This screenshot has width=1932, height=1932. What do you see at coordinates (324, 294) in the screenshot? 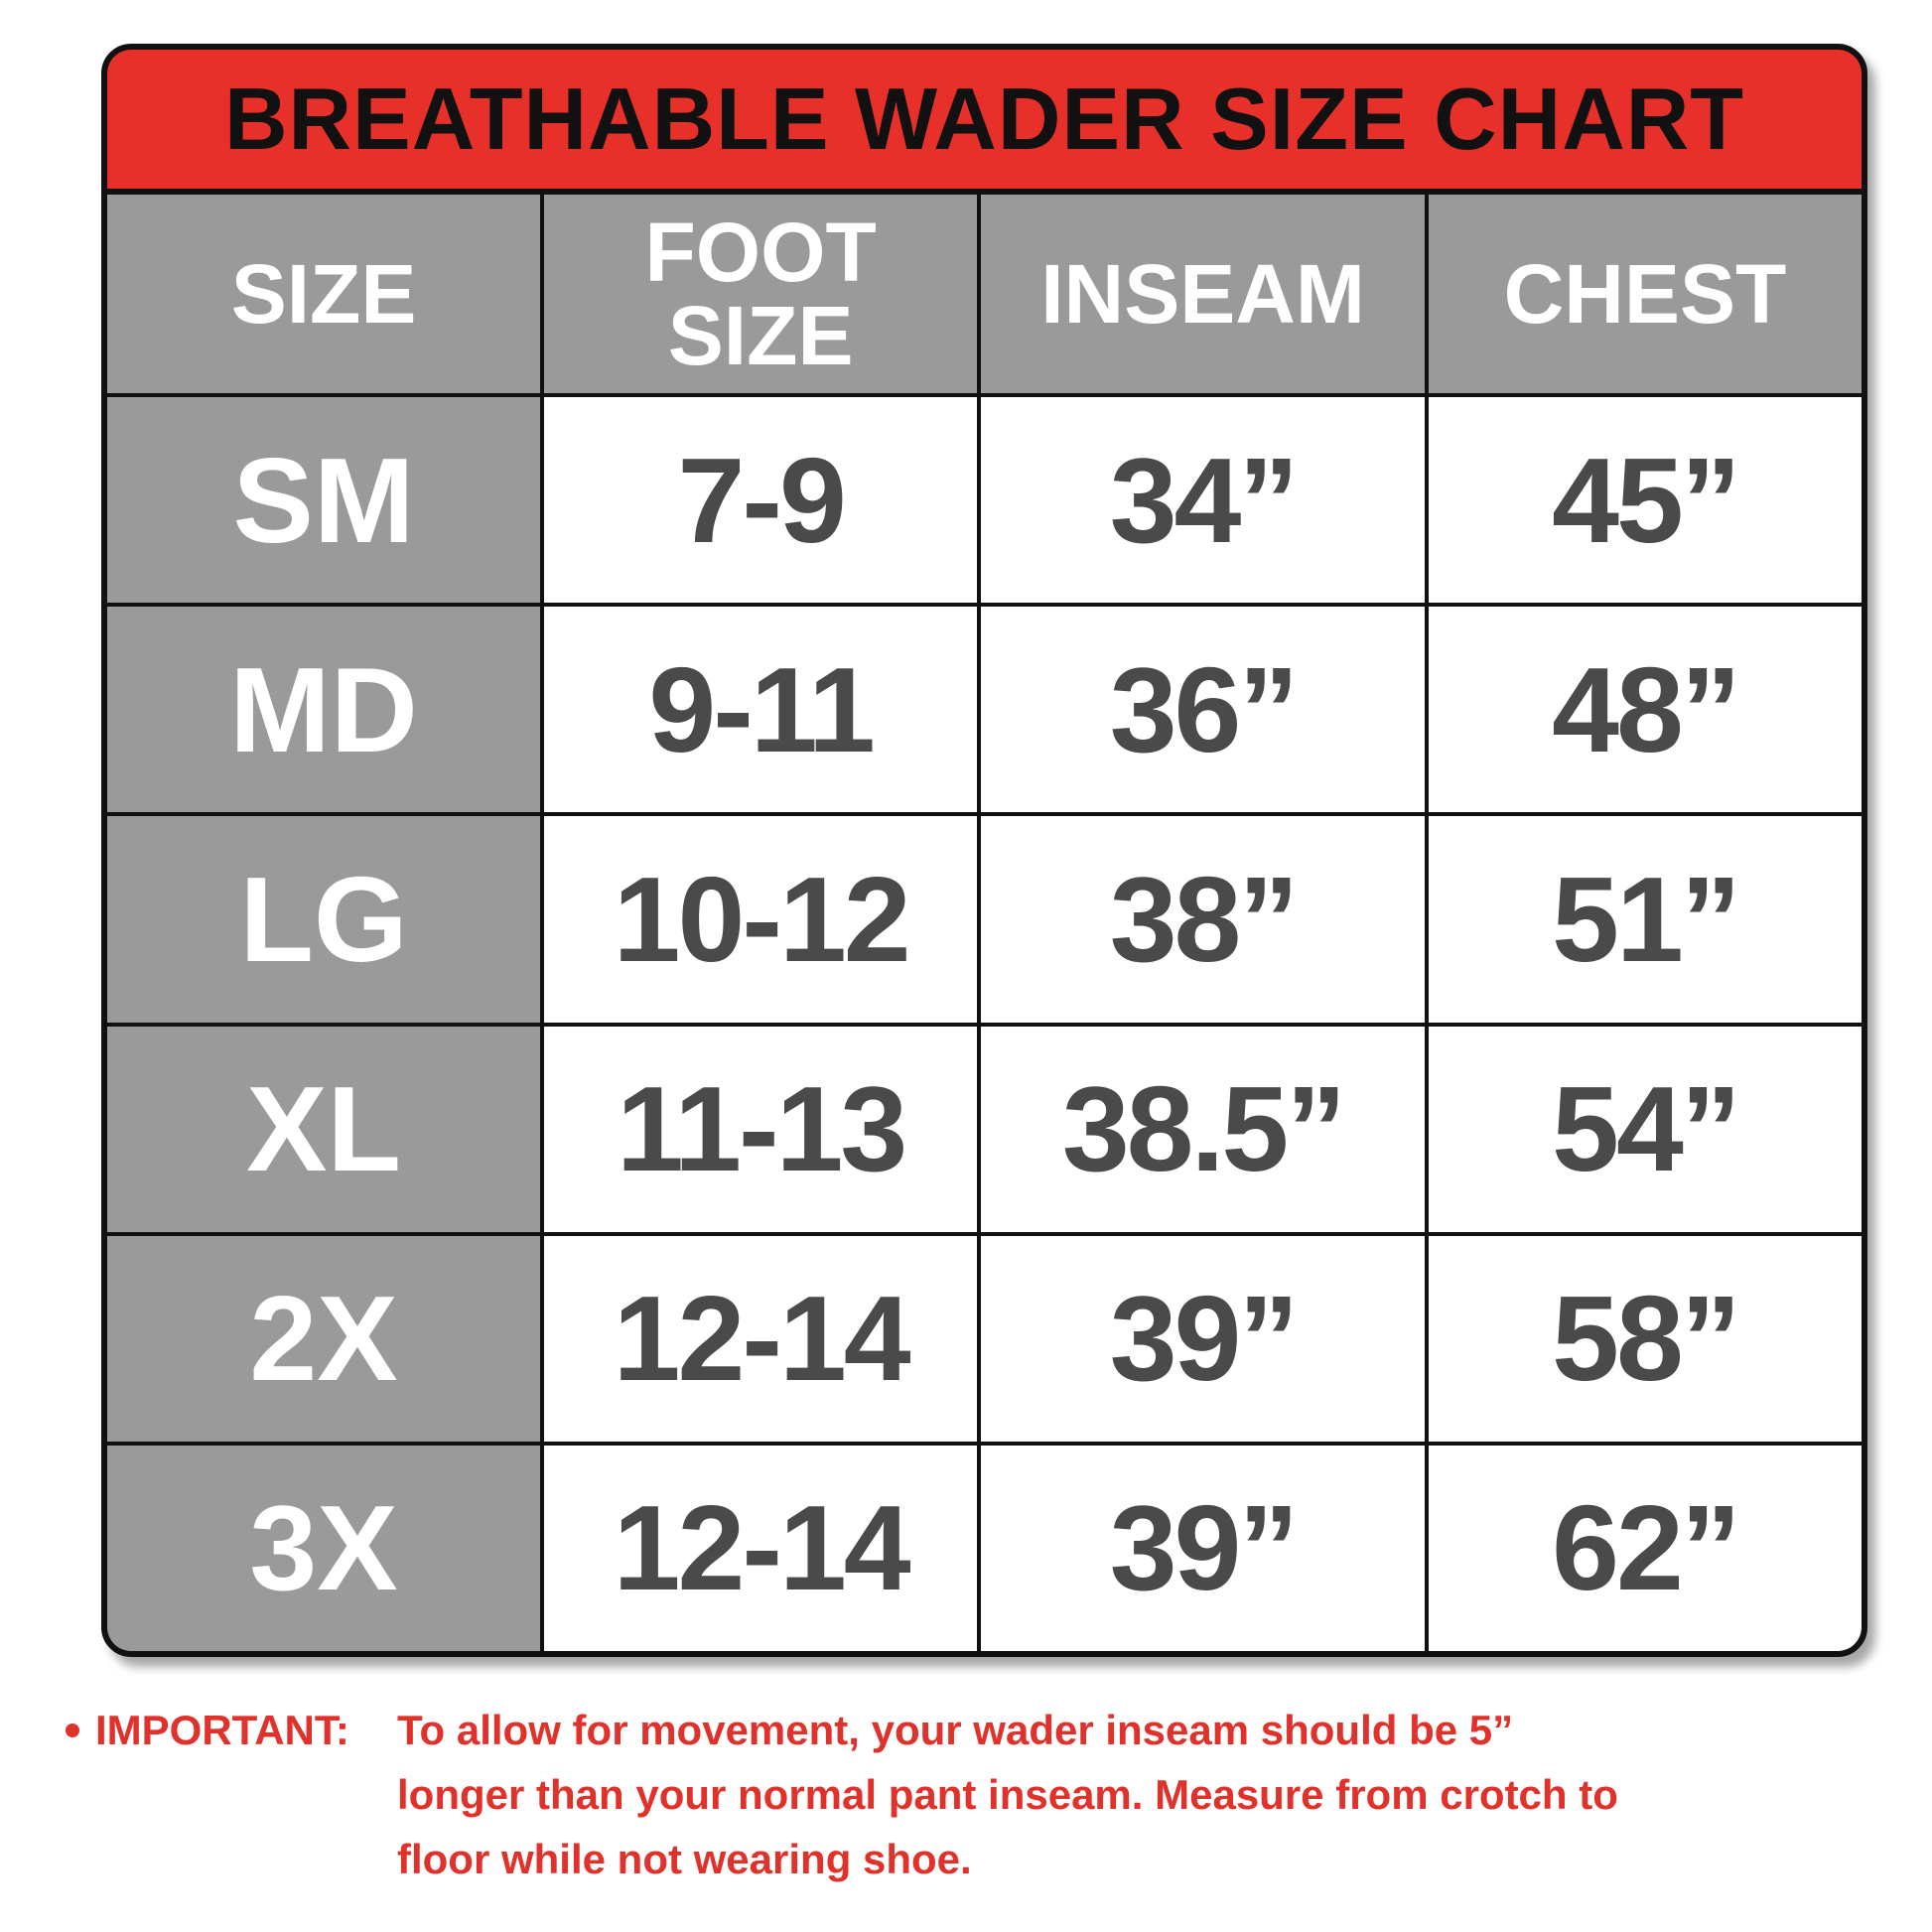
I see `column-header: SIZE` at bounding box center [324, 294].